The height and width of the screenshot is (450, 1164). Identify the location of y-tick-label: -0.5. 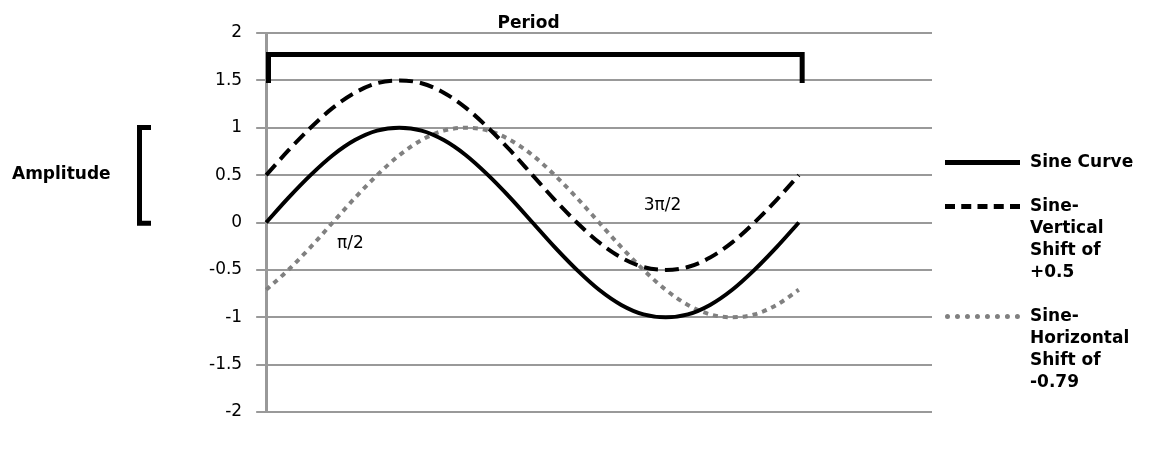
(226, 268).